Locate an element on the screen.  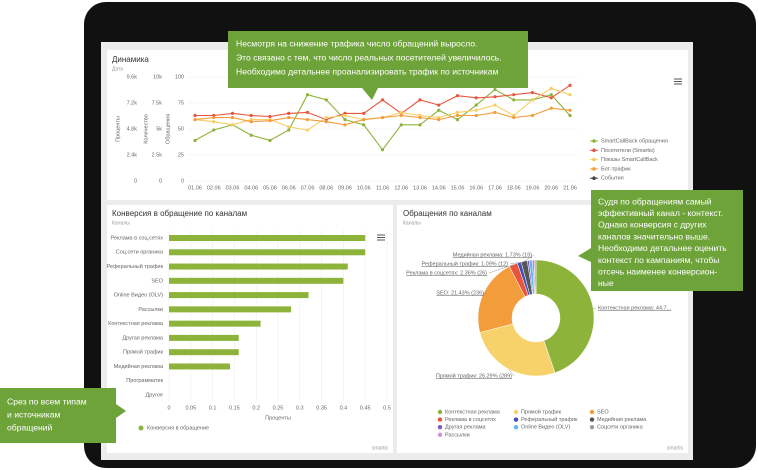
x-tick-label: 0.5 is located at coordinates (387, 408).